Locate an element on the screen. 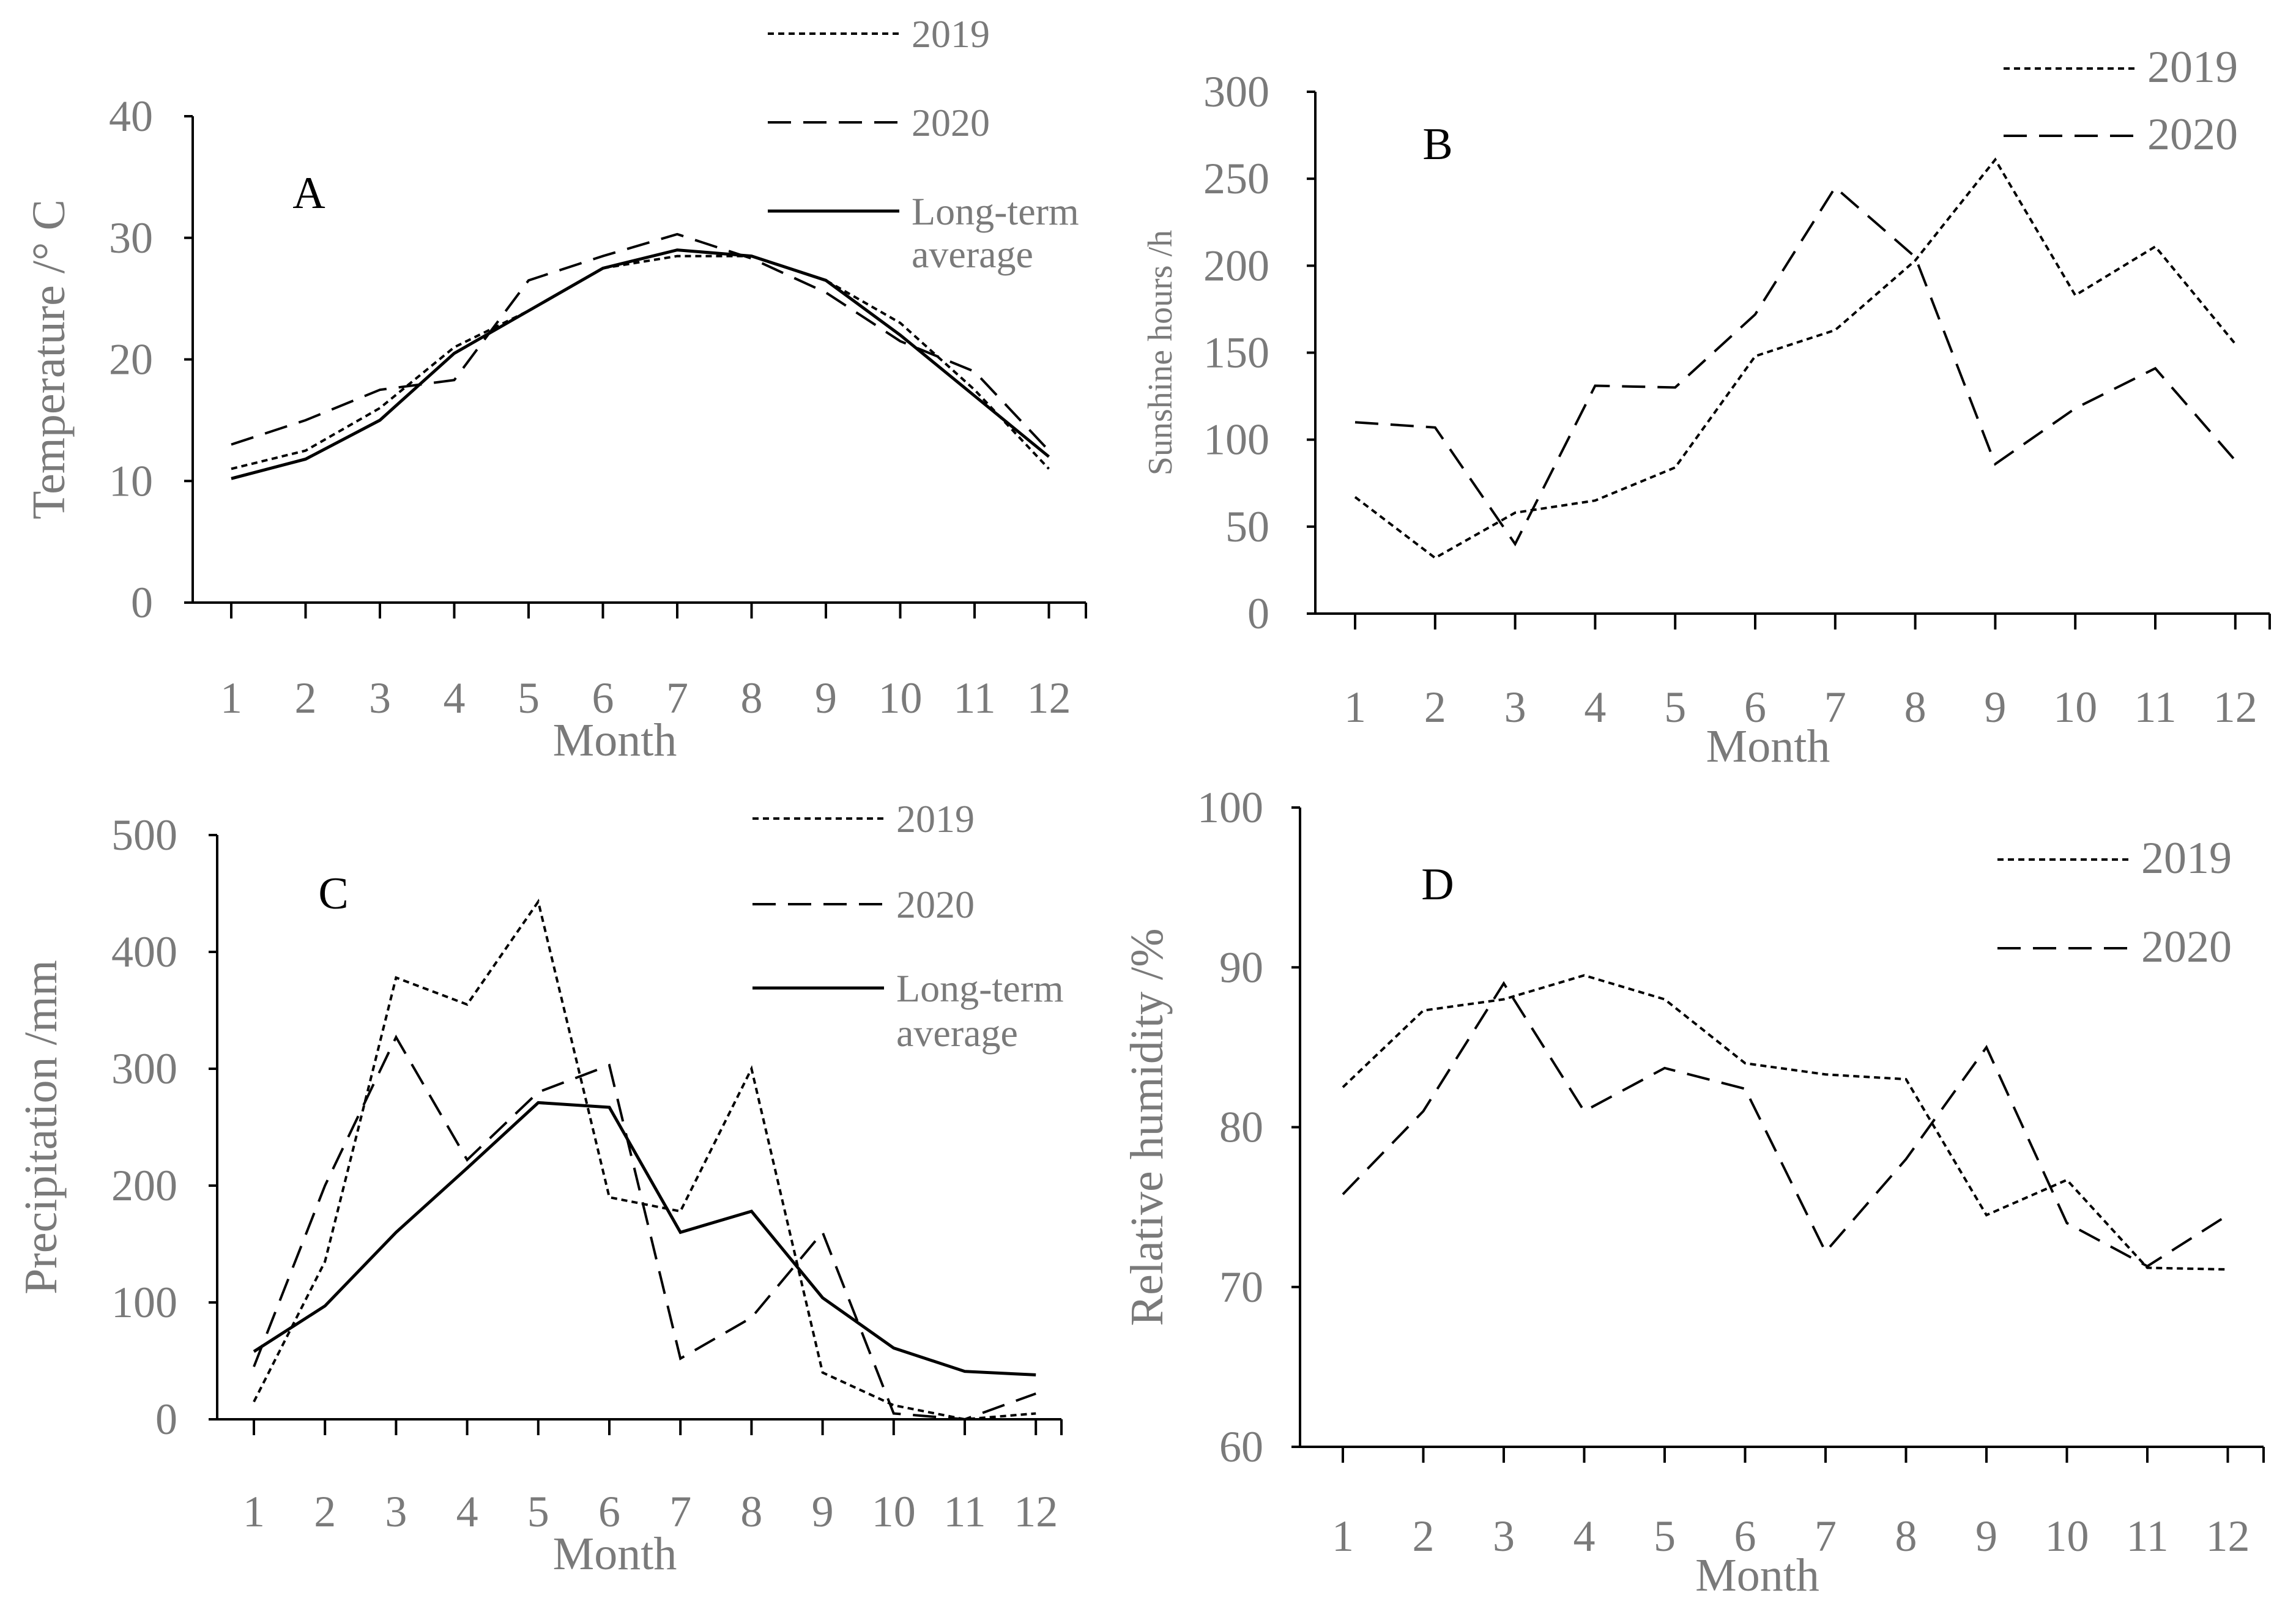  y-tick-label: 20 is located at coordinates (131, 359).